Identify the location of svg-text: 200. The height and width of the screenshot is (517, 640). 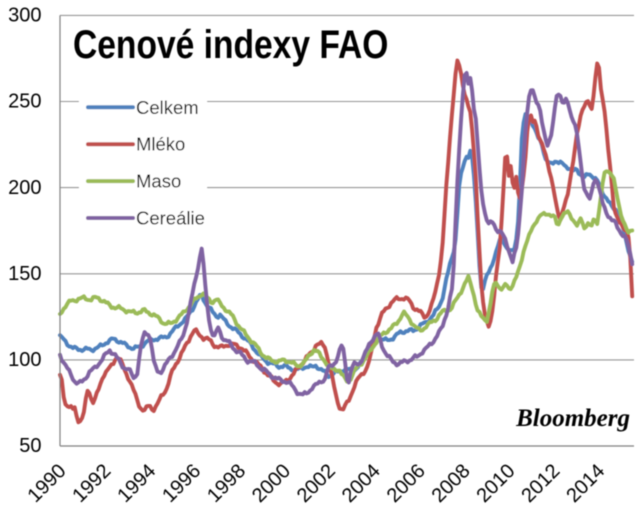
(24, 188).